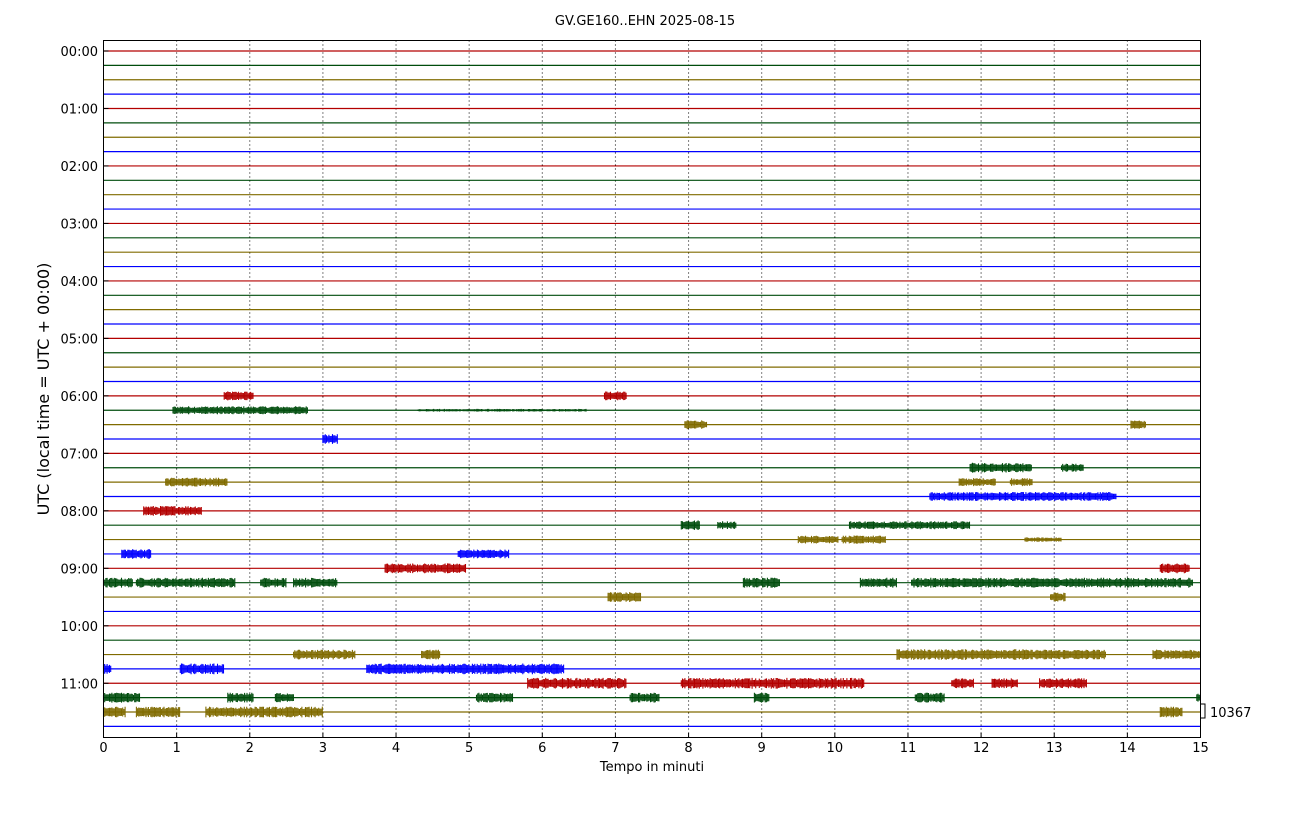 Image resolution: width=1290 pixels, height=819 pixels. What do you see at coordinates (396, 748) in the screenshot?
I see `x-tick-label: 4` at bounding box center [396, 748].